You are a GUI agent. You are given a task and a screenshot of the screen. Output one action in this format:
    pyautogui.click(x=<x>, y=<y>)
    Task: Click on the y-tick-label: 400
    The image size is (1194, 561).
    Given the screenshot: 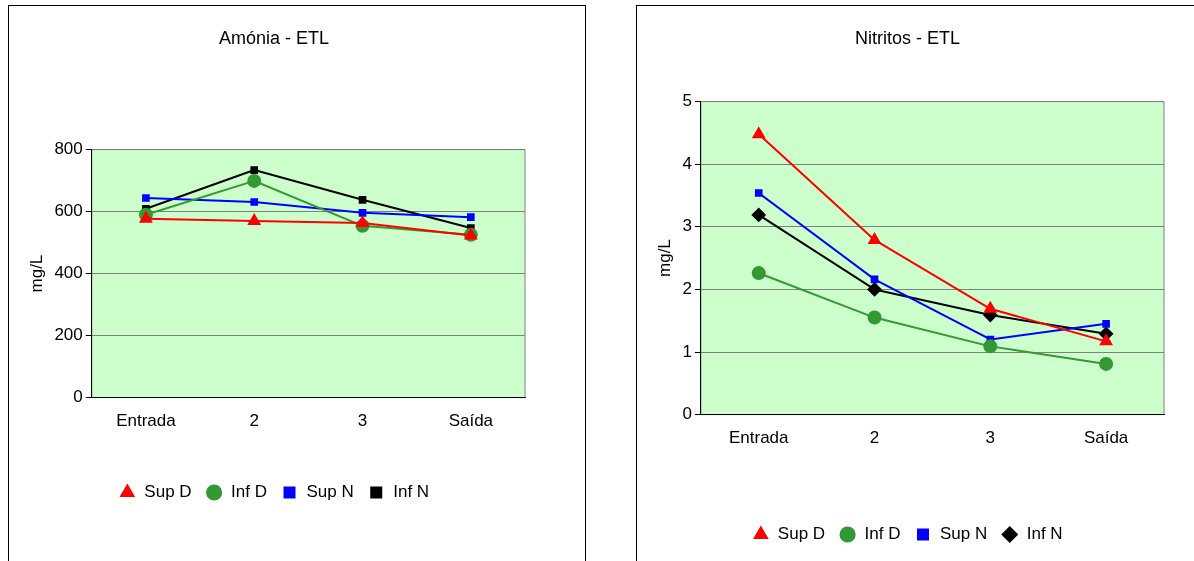 What is the action you would take?
    pyautogui.click(x=68, y=273)
    